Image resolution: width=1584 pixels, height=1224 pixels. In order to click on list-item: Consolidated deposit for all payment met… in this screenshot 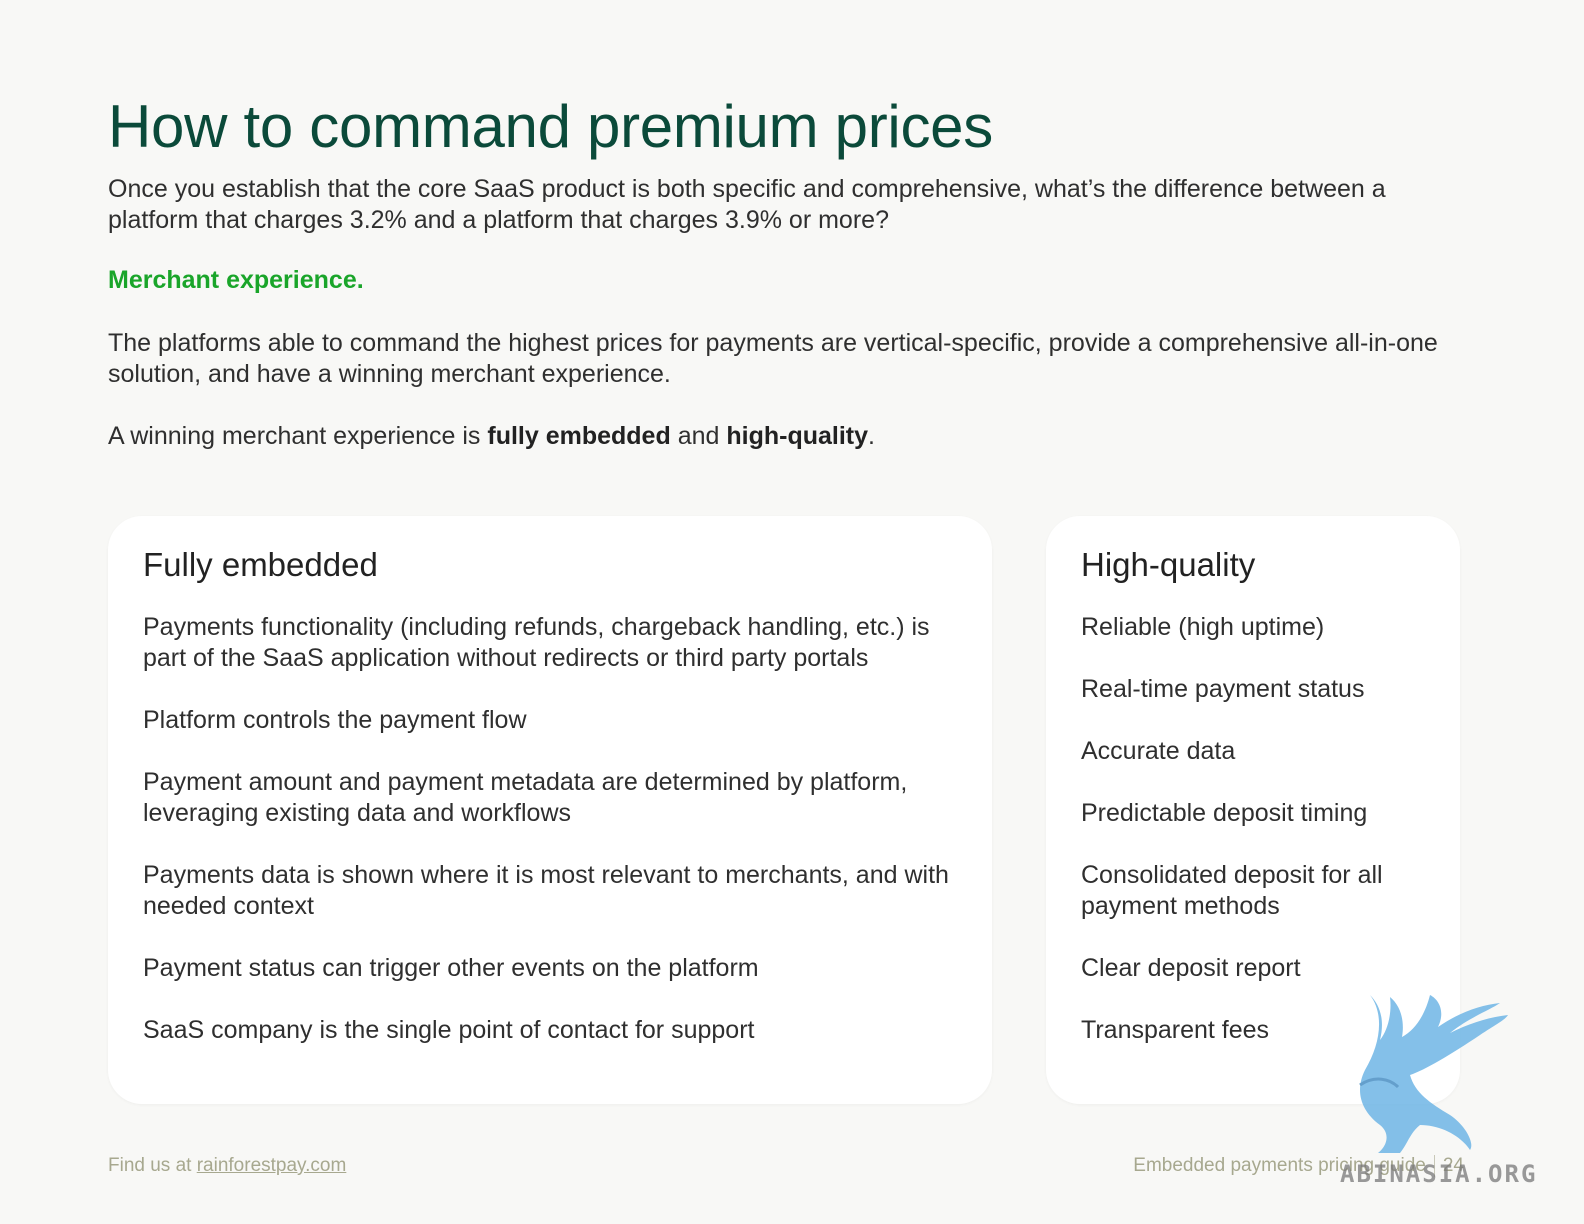, I will do `click(1232, 890)`.